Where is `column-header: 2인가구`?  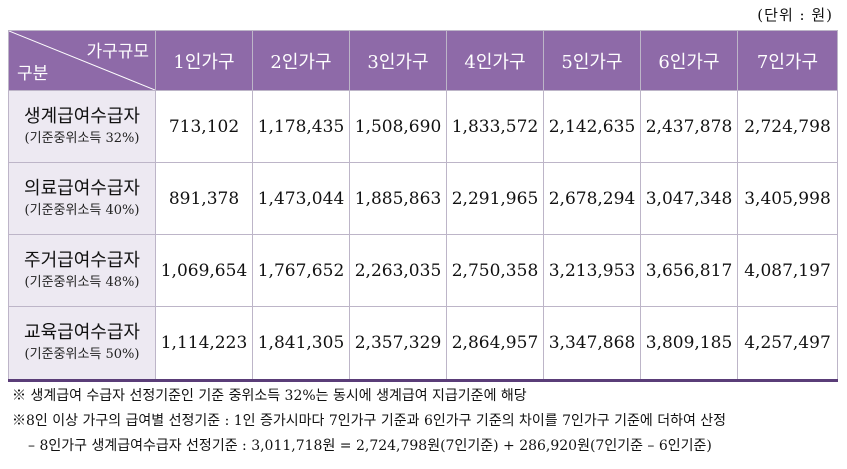 column-header: 2인가구 is located at coordinates (301, 60).